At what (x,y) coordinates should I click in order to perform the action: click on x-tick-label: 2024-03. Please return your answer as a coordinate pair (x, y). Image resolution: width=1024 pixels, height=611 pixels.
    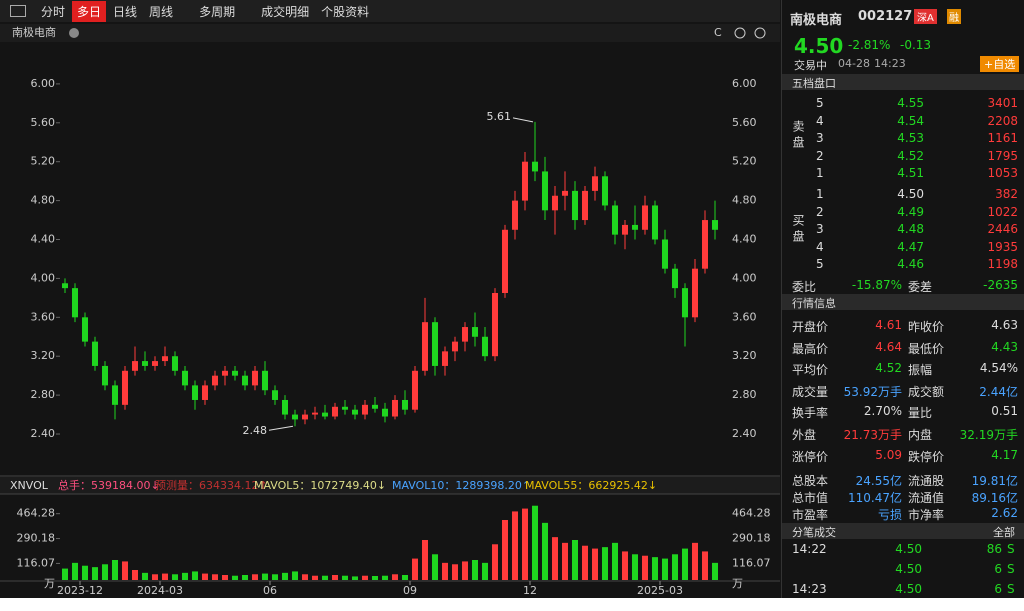
    Looking at the image, I should click on (160, 590).